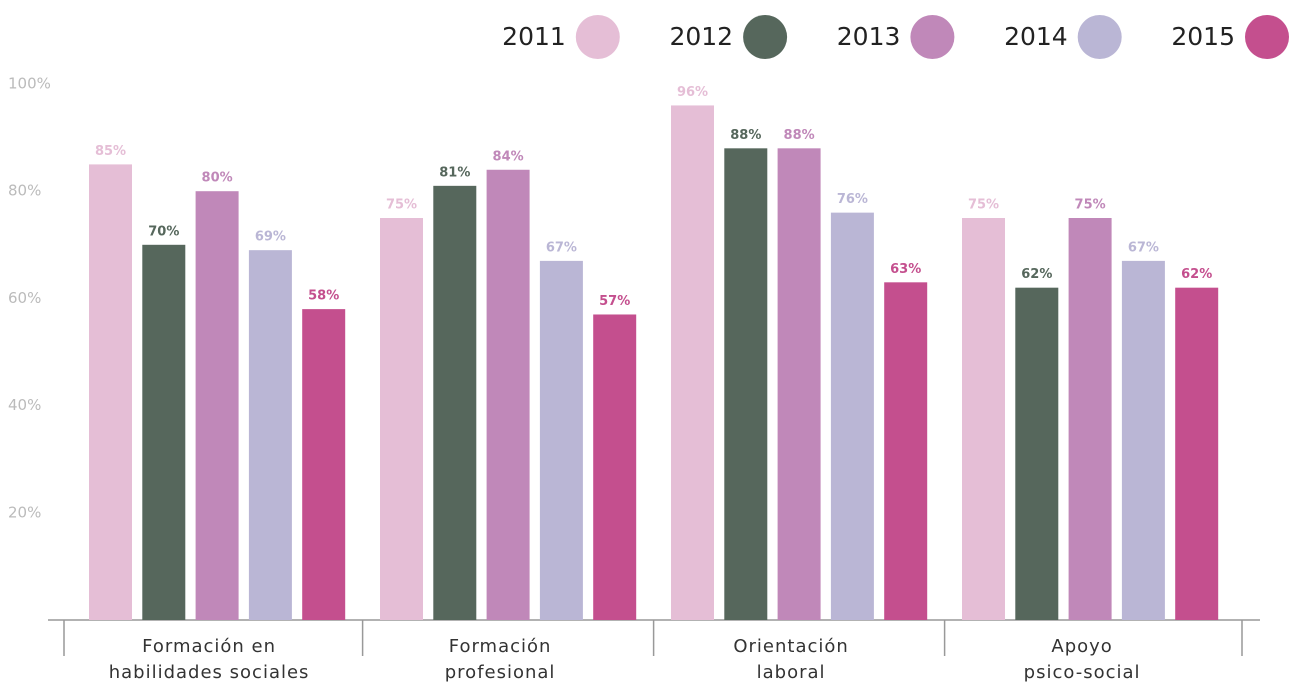 This screenshot has width=1290, height=684. I want to click on y-tick-label: 80%, so click(24, 191).